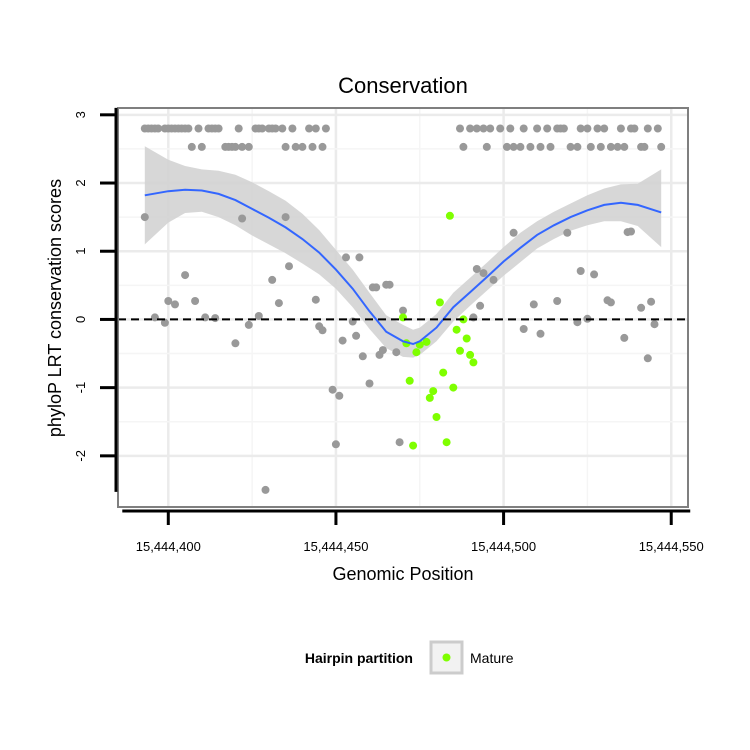 This screenshot has height=750, width=750. What do you see at coordinates (55, 308) in the screenshot?
I see `y-axis-title: phyloP LRT conservation scores` at bounding box center [55, 308].